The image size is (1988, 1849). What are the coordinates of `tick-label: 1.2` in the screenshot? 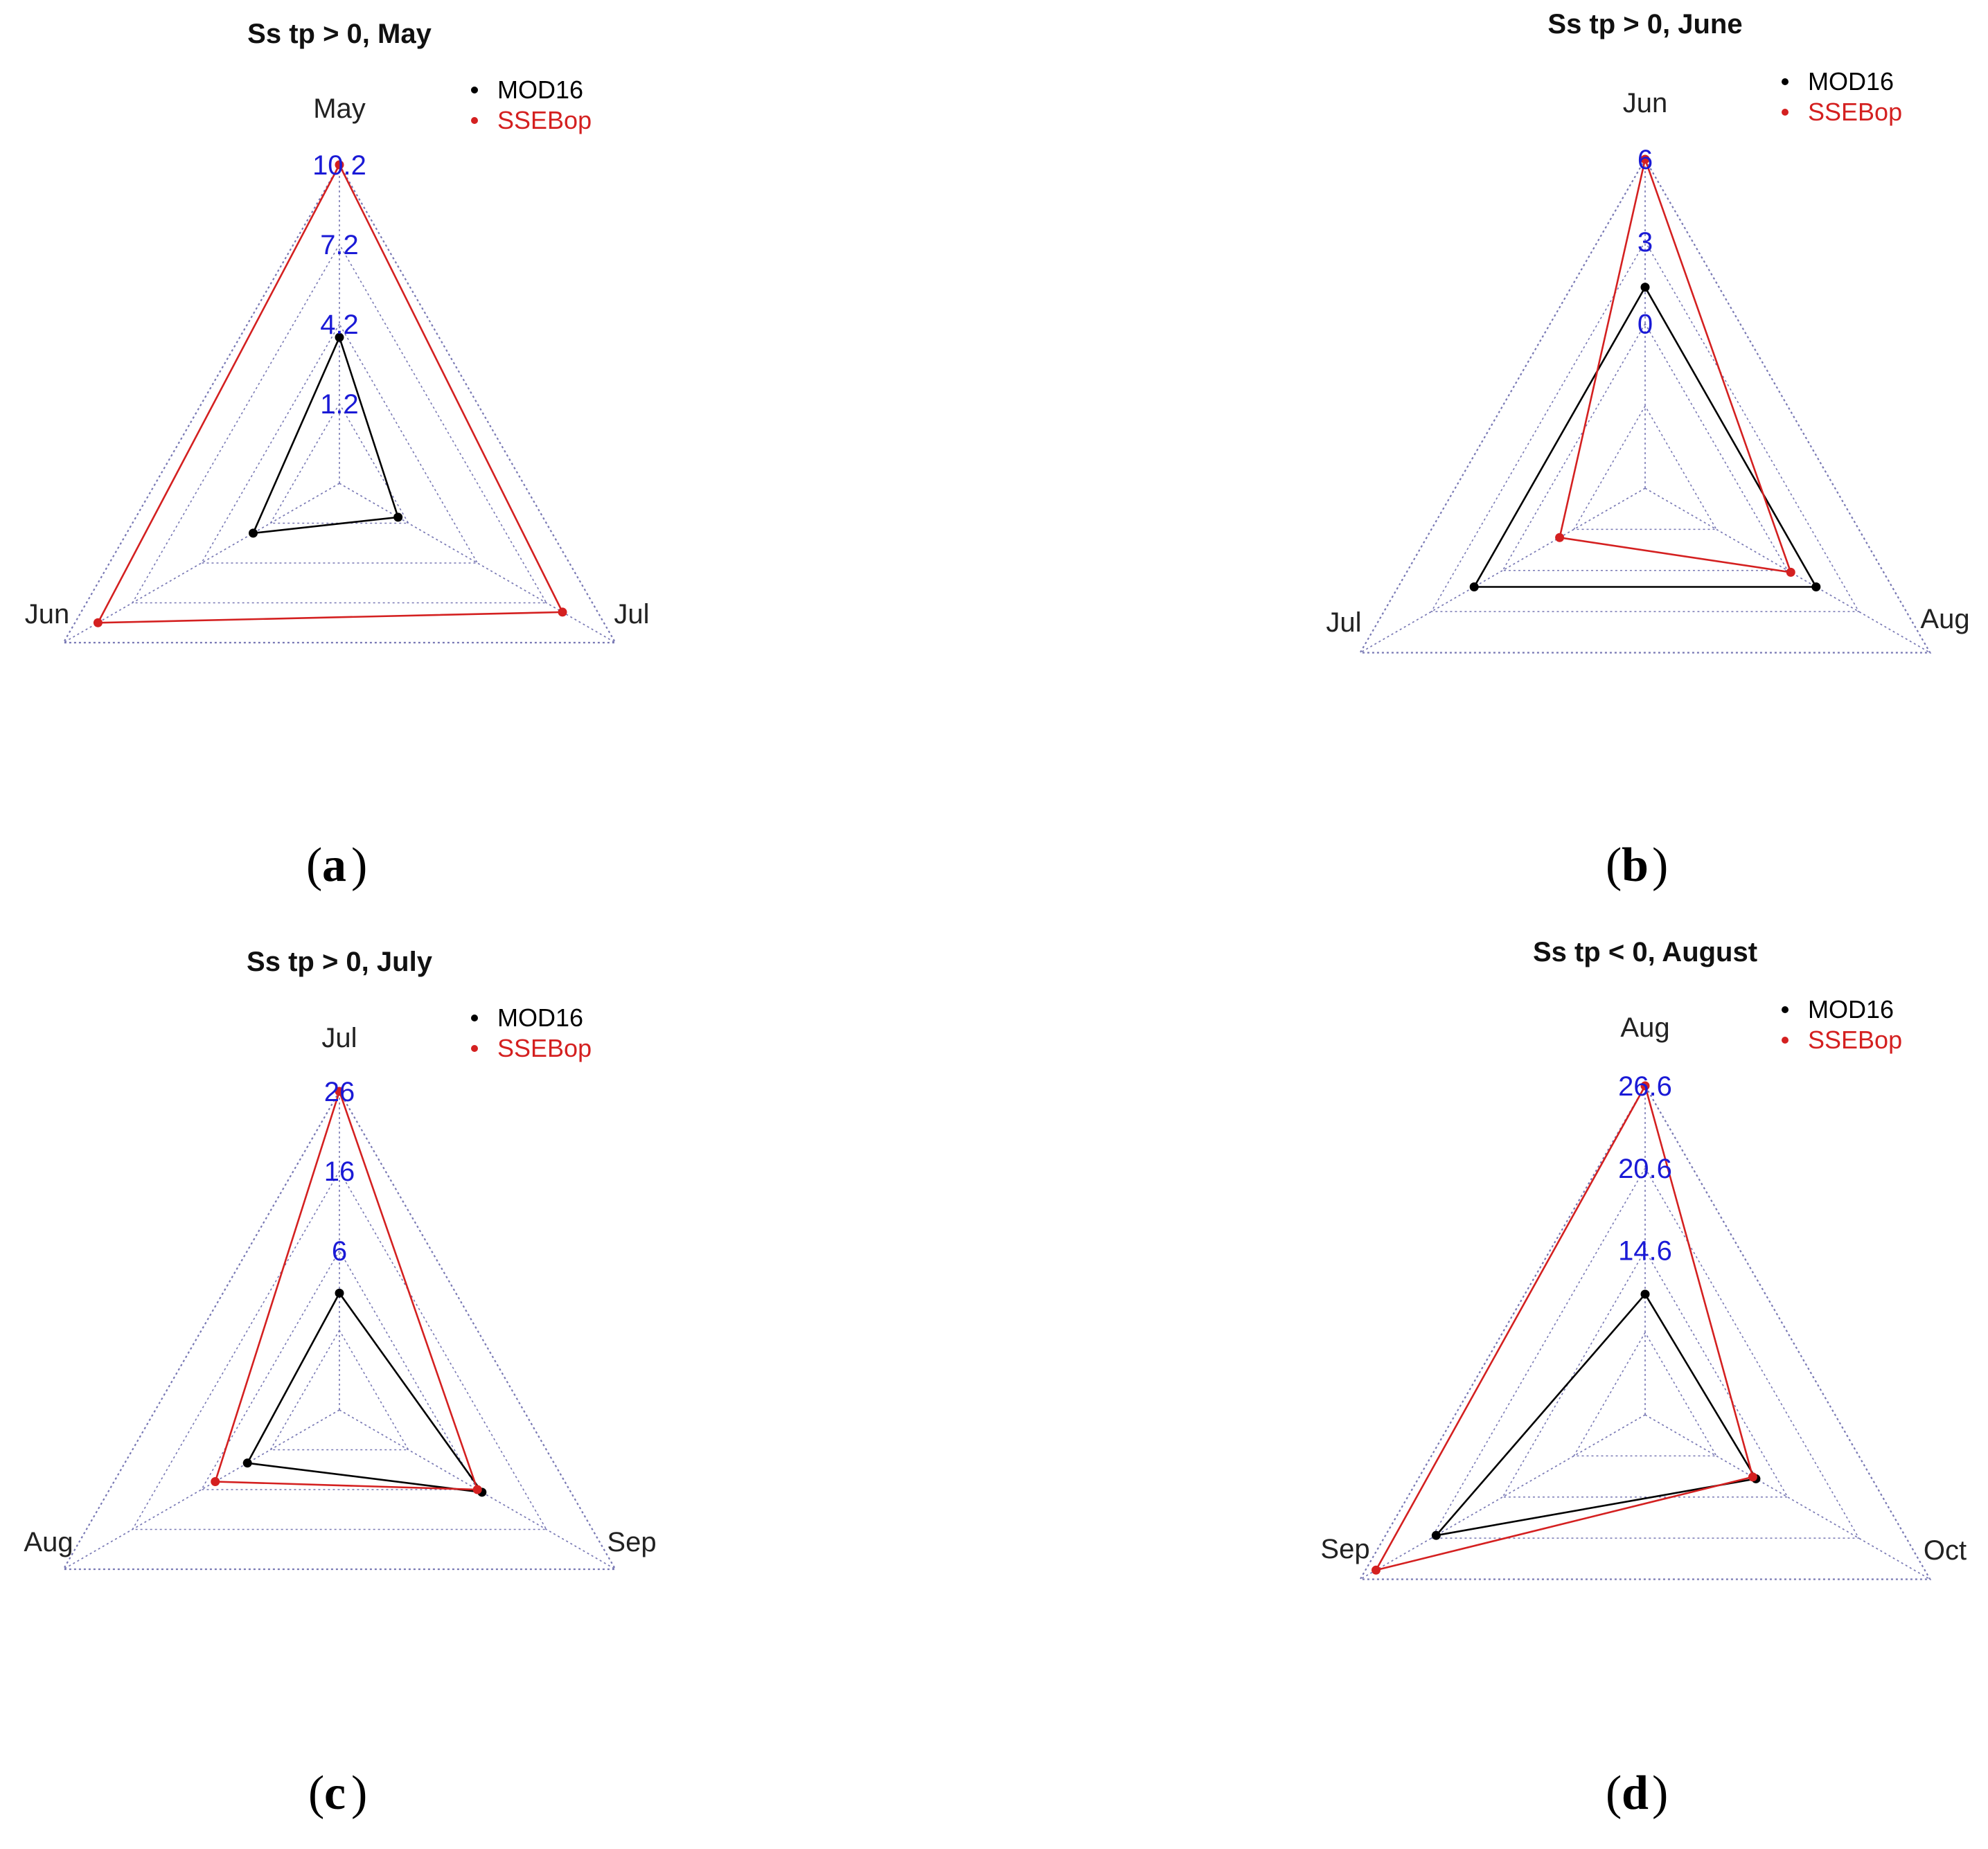 It's located at (339, 405).